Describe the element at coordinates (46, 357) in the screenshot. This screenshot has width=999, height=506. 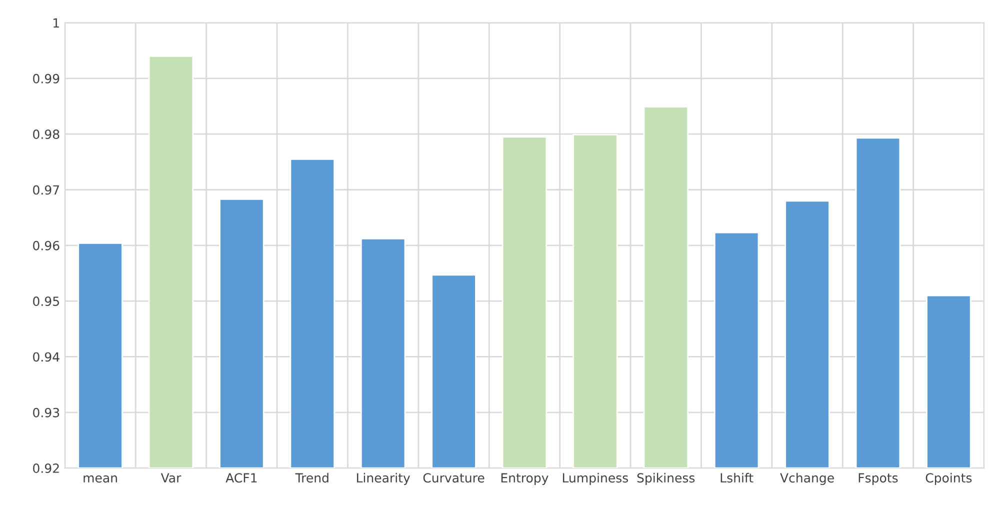
I see `y-tick-label: 0.94` at that location.